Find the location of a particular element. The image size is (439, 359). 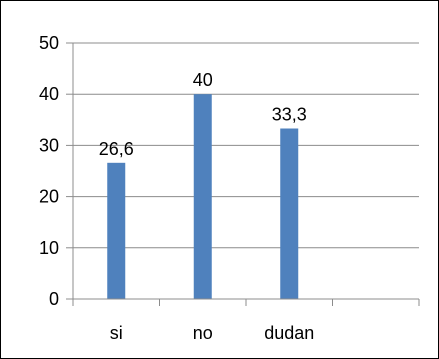

data-label: 33,3 is located at coordinates (289, 115).